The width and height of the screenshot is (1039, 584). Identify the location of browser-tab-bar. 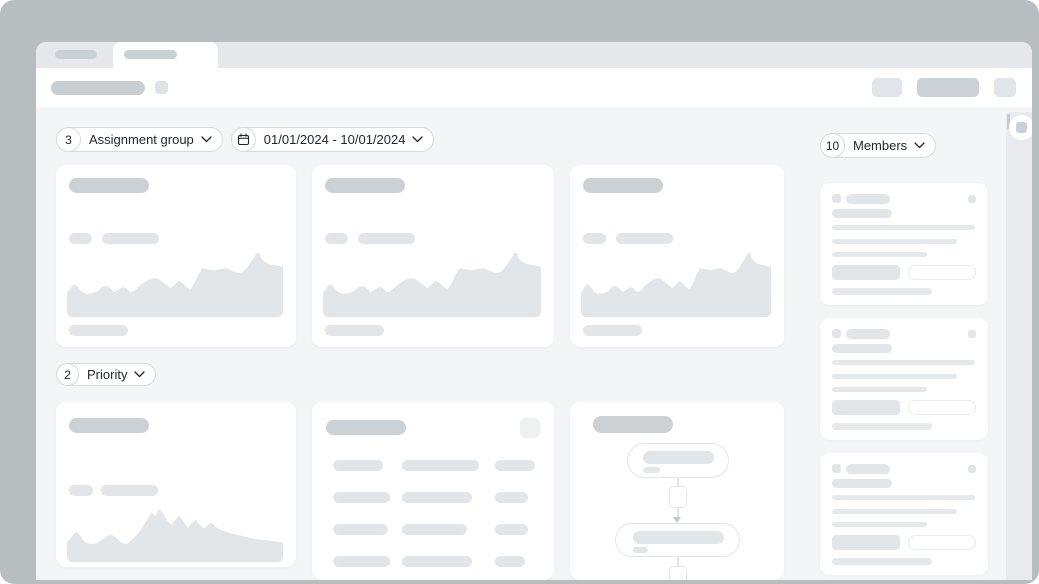
(534, 55).